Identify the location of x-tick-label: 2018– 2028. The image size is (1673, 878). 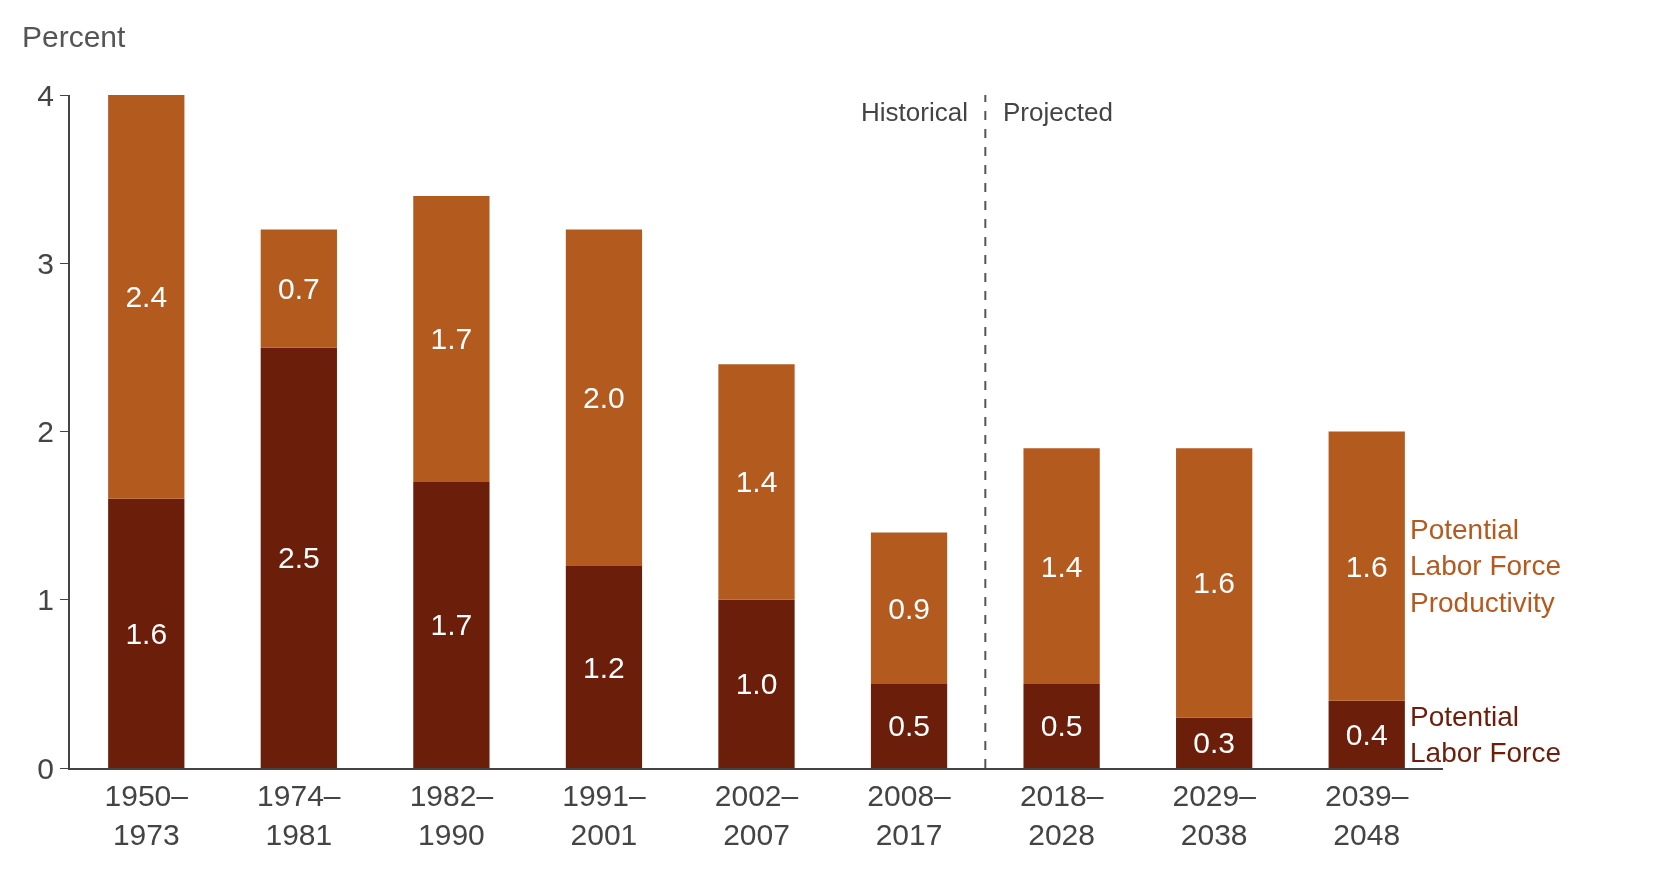
(1061, 815).